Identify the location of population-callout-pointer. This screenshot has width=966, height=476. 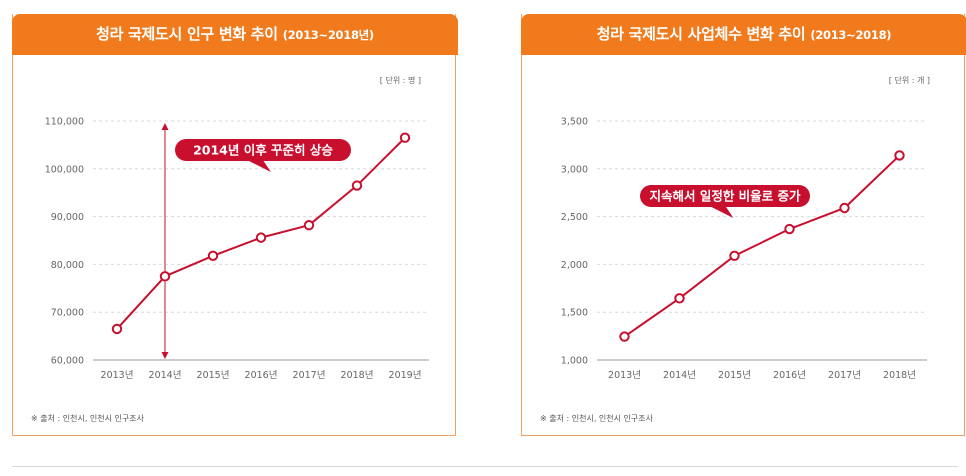
(258, 166).